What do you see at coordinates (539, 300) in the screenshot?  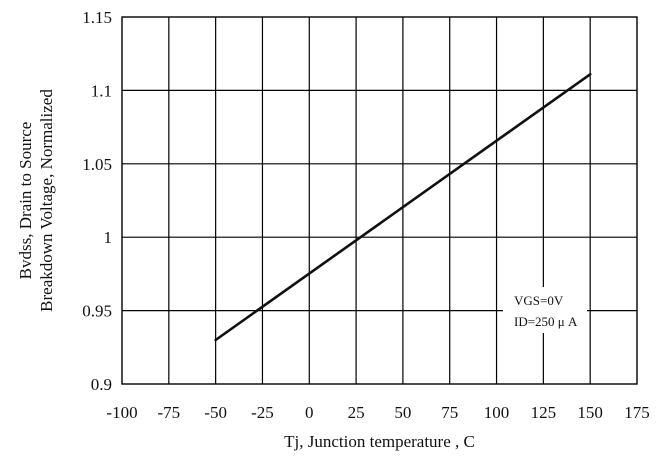 I see `annotation-vgs: VGS=0V` at bounding box center [539, 300].